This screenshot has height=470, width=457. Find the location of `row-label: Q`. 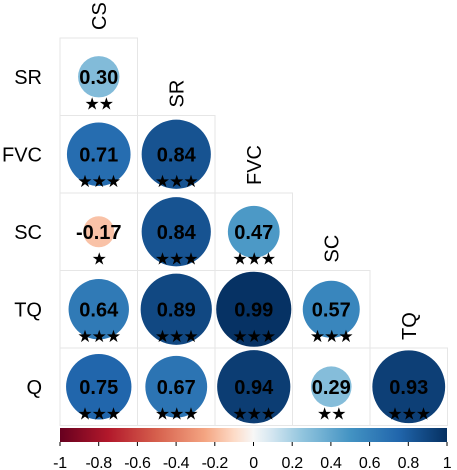

row-label: Q is located at coordinates (34, 388).